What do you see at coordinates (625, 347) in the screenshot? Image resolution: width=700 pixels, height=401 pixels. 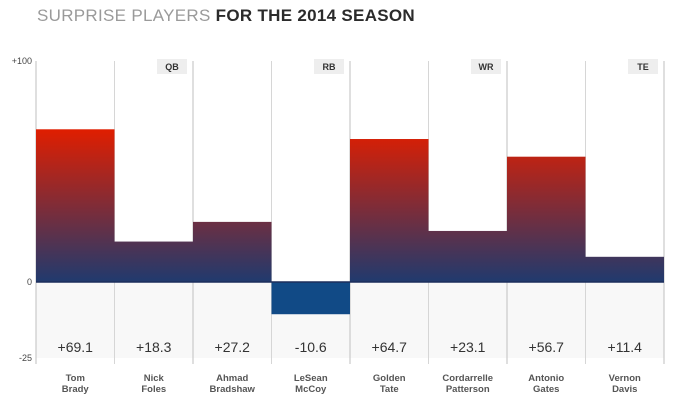 I see `value-label: +11.4` at bounding box center [625, 347].